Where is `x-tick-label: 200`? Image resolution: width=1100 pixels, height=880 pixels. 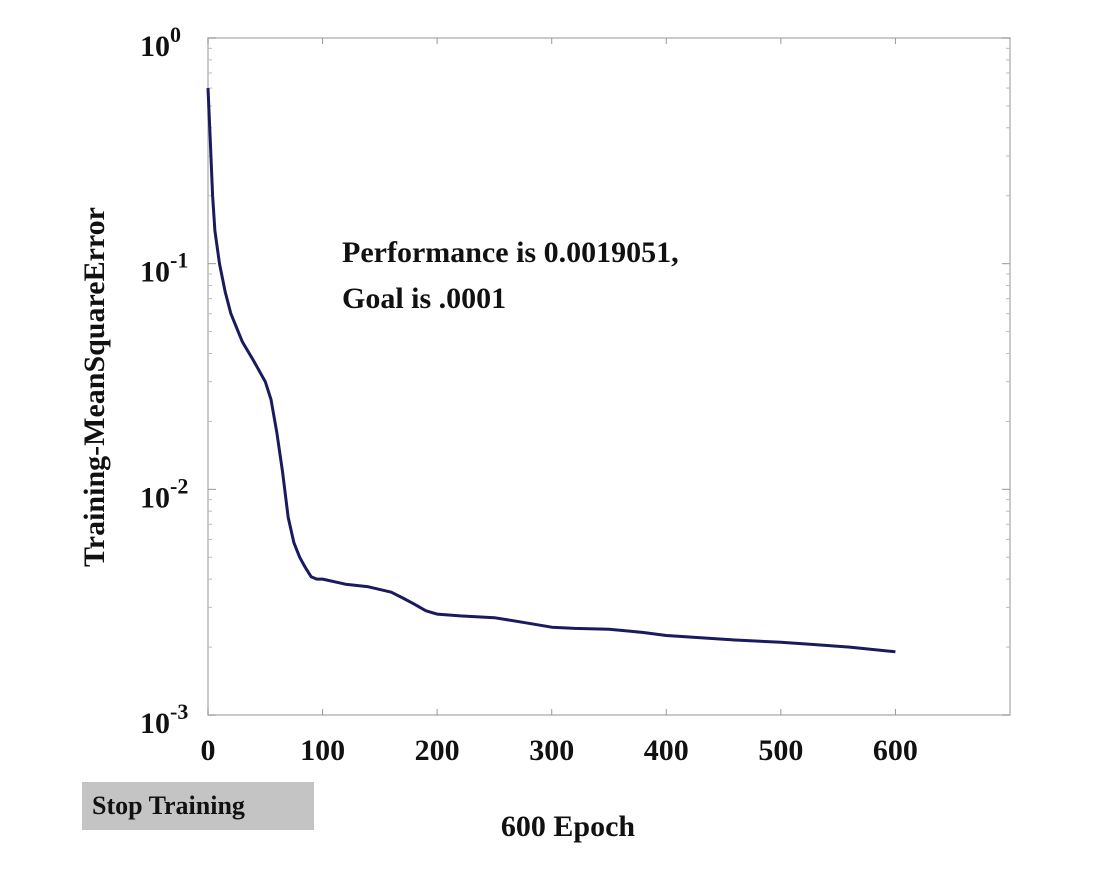 x-tick-label: 200 is located at coordinates (437, 750).